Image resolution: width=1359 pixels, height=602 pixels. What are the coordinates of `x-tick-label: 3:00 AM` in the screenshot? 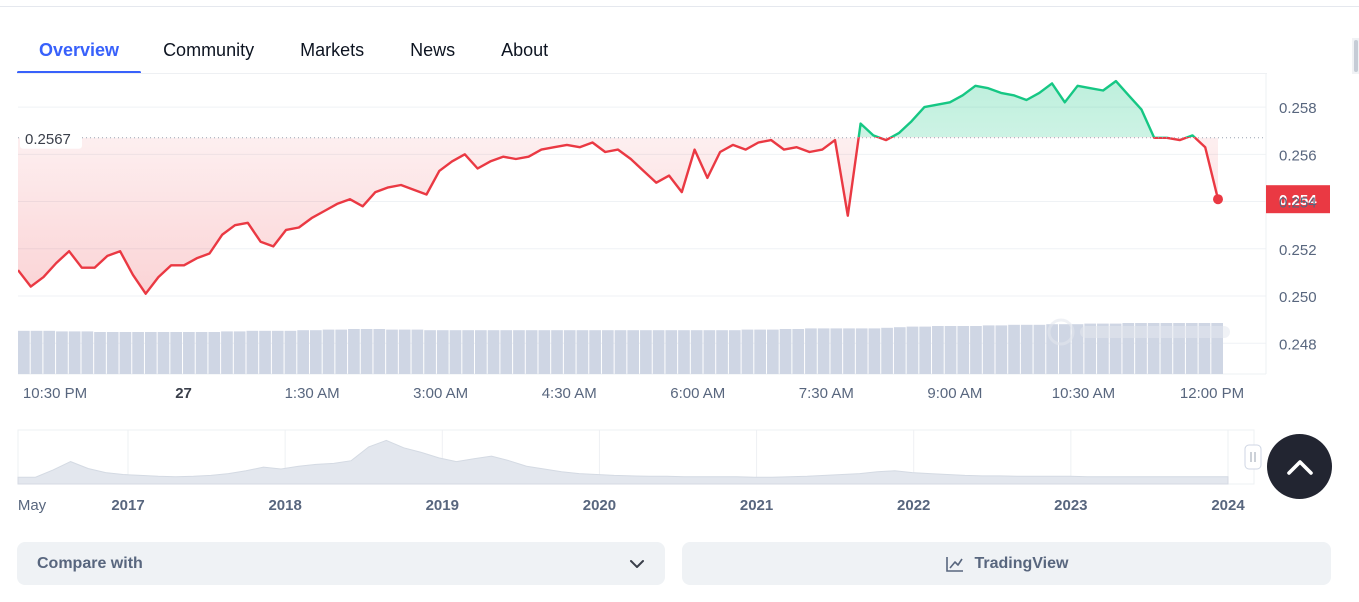 It's located at (440, 393).